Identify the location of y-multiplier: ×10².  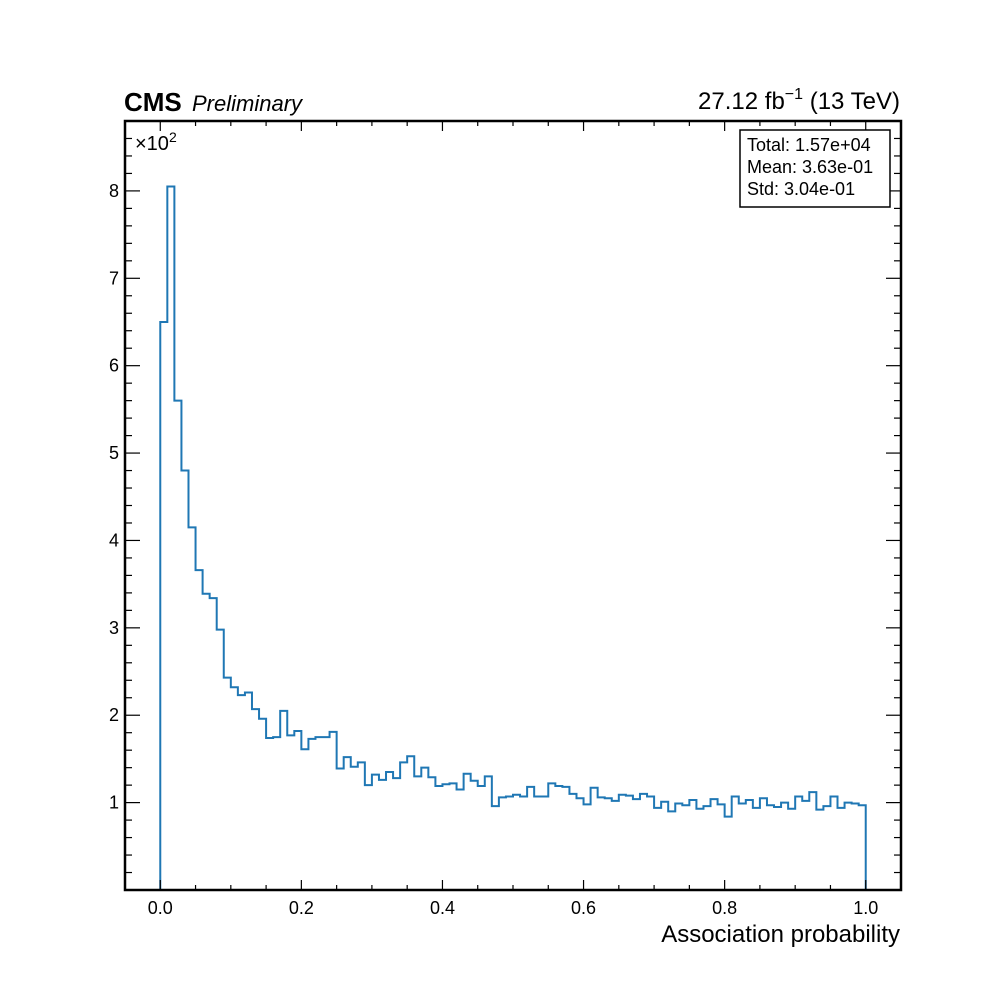
(156, 142).